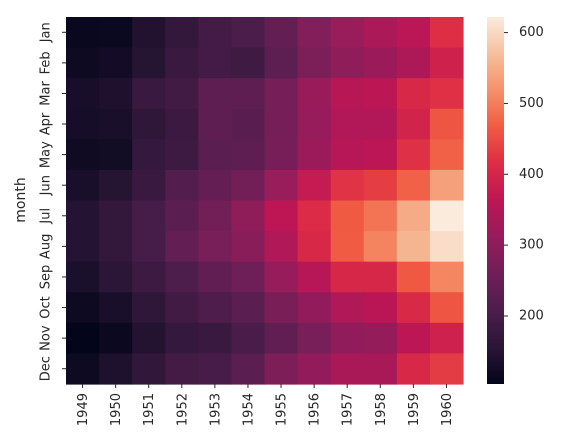 The height and width of the screenshot is (436, 579). I want to click on colorbar-tick-label: 200, so click(531, 315).